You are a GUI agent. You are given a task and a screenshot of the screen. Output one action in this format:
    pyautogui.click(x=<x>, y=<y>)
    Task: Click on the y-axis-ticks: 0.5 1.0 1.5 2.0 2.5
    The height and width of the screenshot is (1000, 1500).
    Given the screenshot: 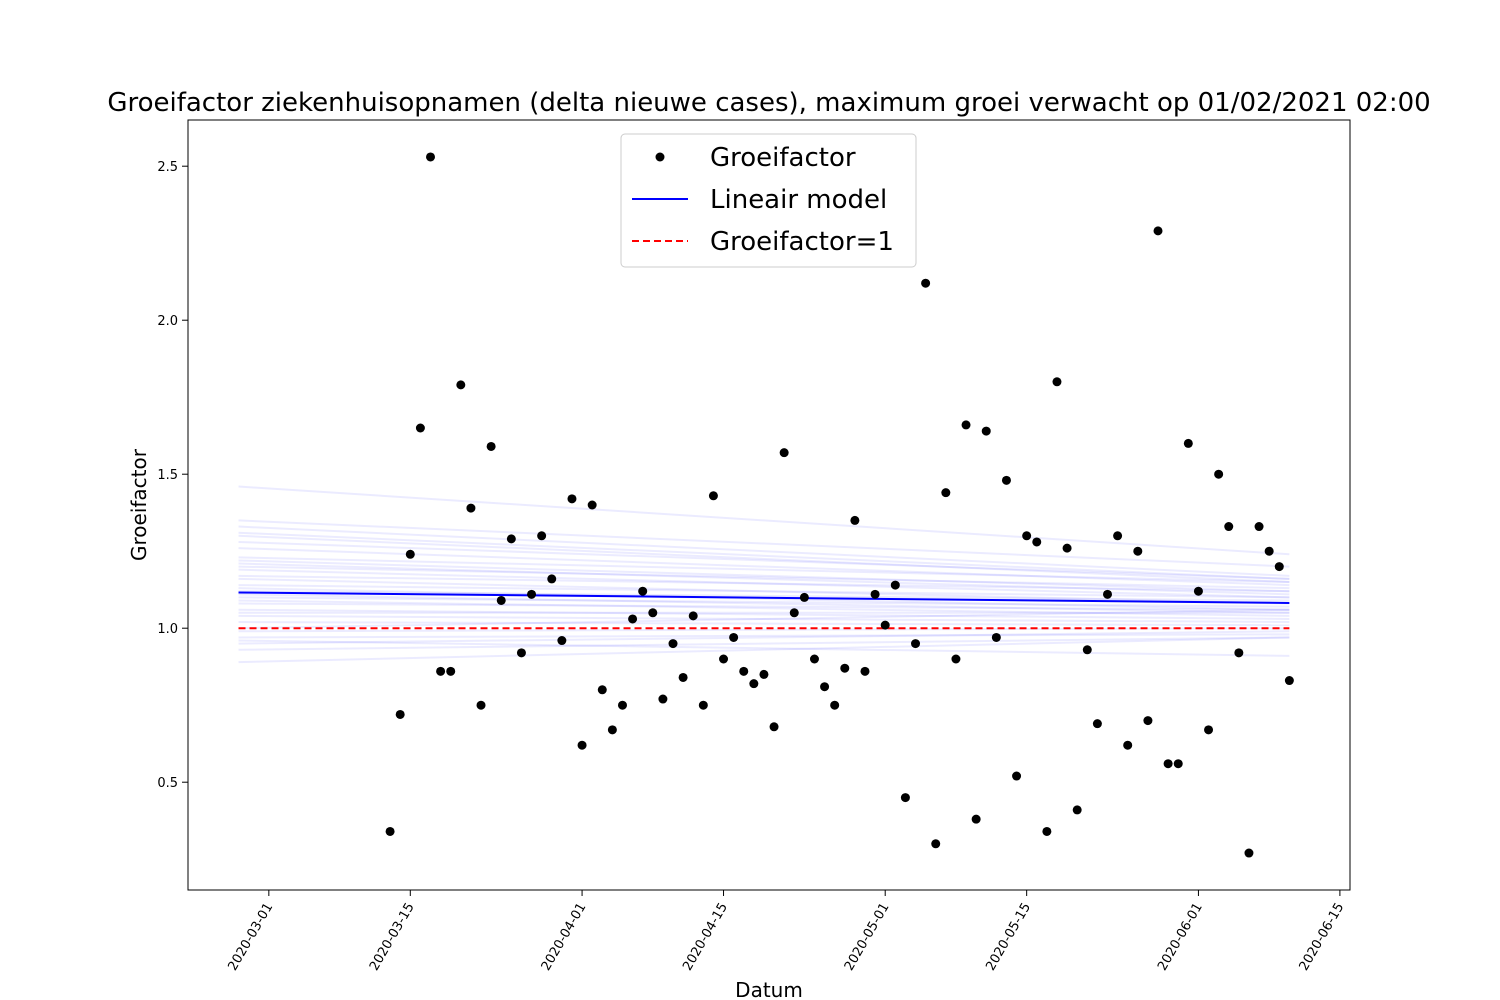 What is the action you would take?
    pyautogui.click(x=172, y=475)
    